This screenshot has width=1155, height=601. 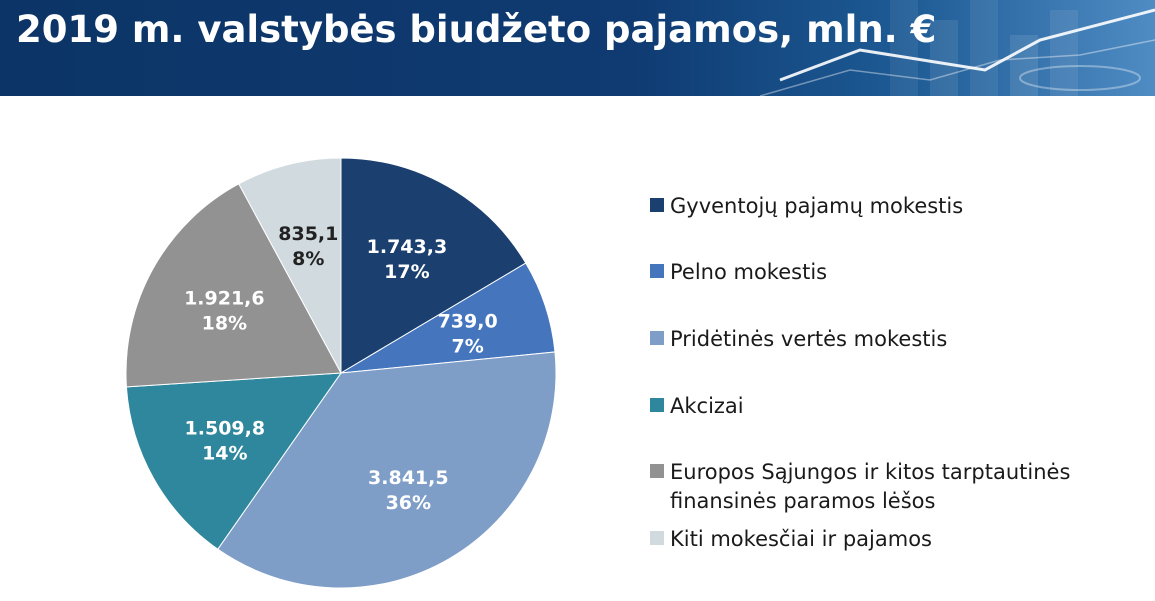 What do you see at coordinates (468, 321) in the screenshot?
I see `value-label: 739,0` at bounding box center [468, 321].